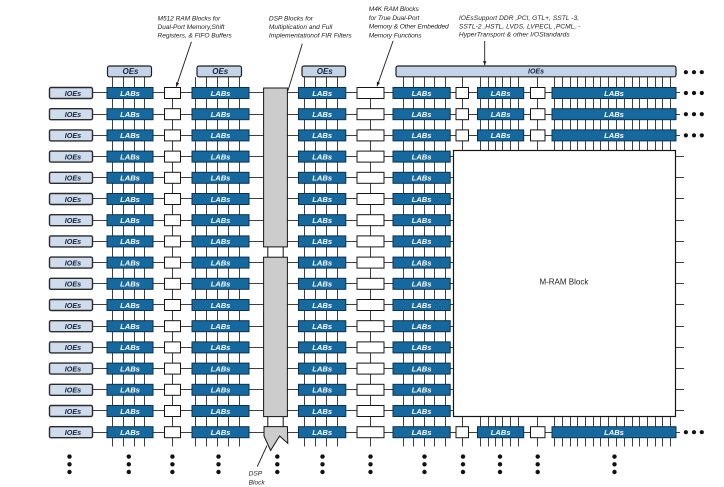  I want to click on svg-text: Dual-Port Memory,Shift, so click(192, 27).